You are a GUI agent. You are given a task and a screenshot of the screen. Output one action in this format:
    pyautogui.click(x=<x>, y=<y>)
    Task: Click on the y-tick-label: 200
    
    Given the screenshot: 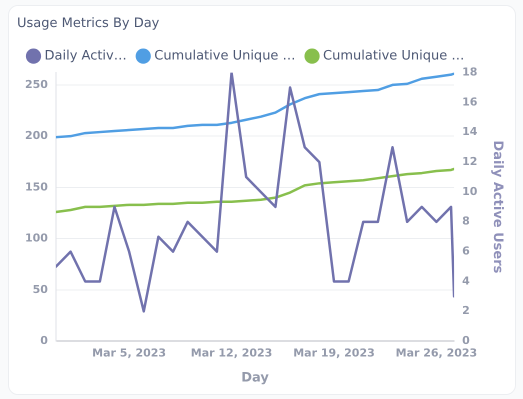 What is the action you would take?
    pyautogui.click(x=36, y=135)
    